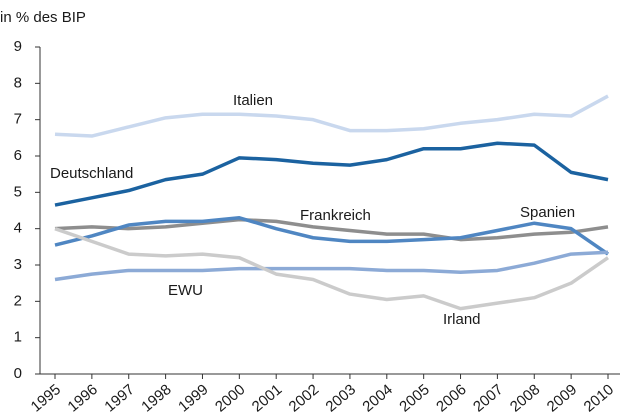 The width and height of the screenshot is (624, 414). Describe the element at coordinates (193, 397) in the screenshot. I see `x-tick-label: 1999` at that location.